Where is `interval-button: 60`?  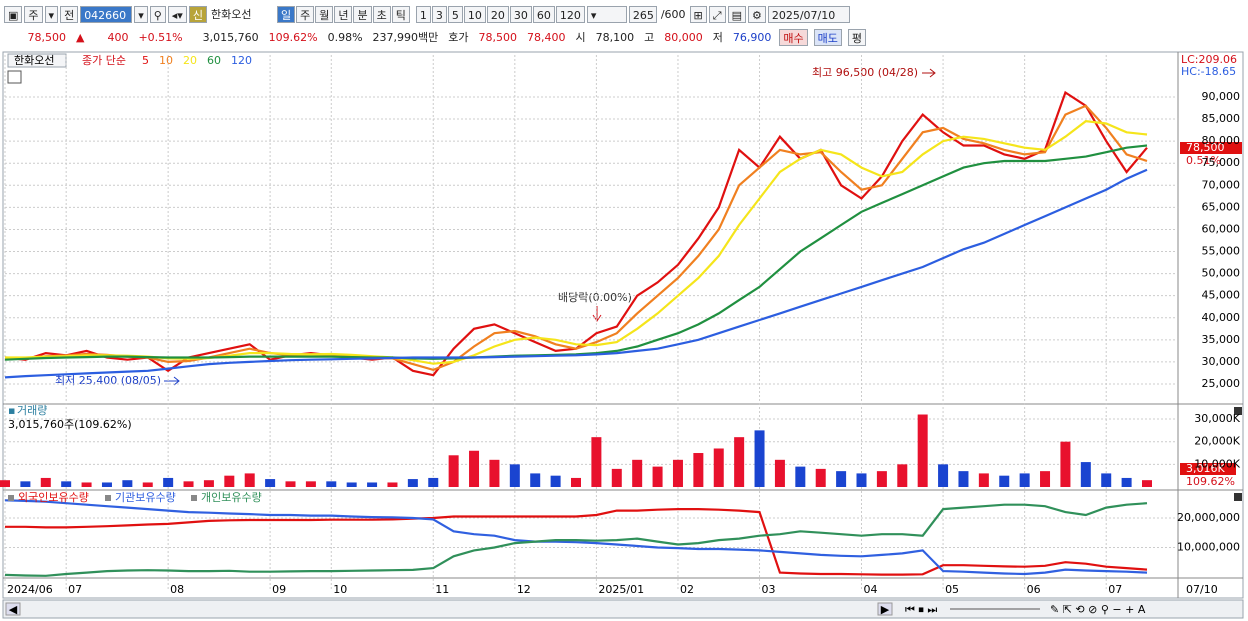 interval-button: 60 is located at coordinates (543, 14).